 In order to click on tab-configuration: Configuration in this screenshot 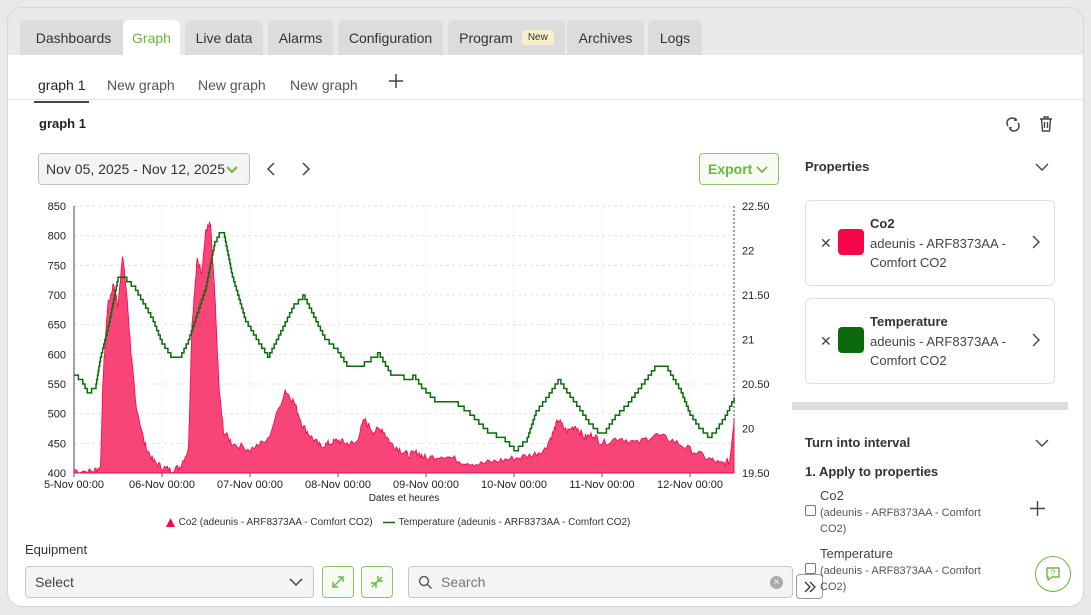, I will do `click(390, 37)`.